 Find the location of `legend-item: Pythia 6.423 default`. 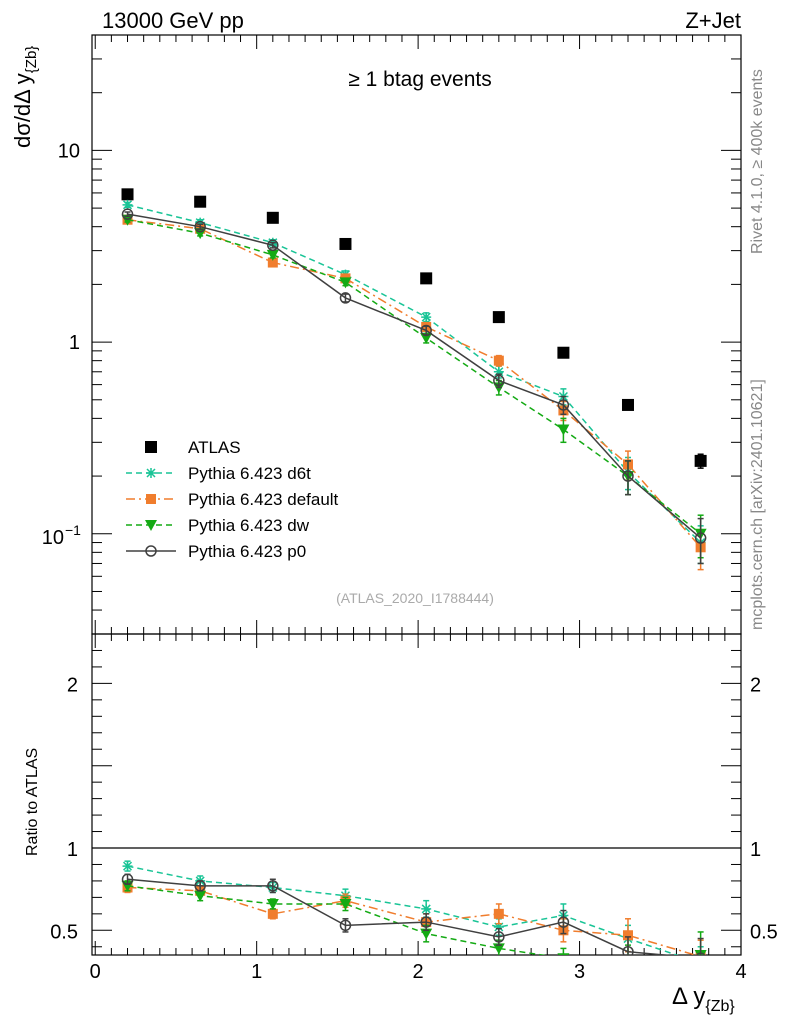

legend-item: Pythia 6.423 default is located at coordinates (232, 499).